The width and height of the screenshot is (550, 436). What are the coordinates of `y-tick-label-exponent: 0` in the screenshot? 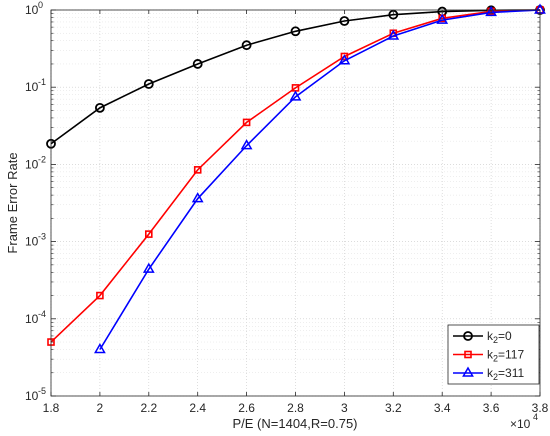 It's located at (40, 5).